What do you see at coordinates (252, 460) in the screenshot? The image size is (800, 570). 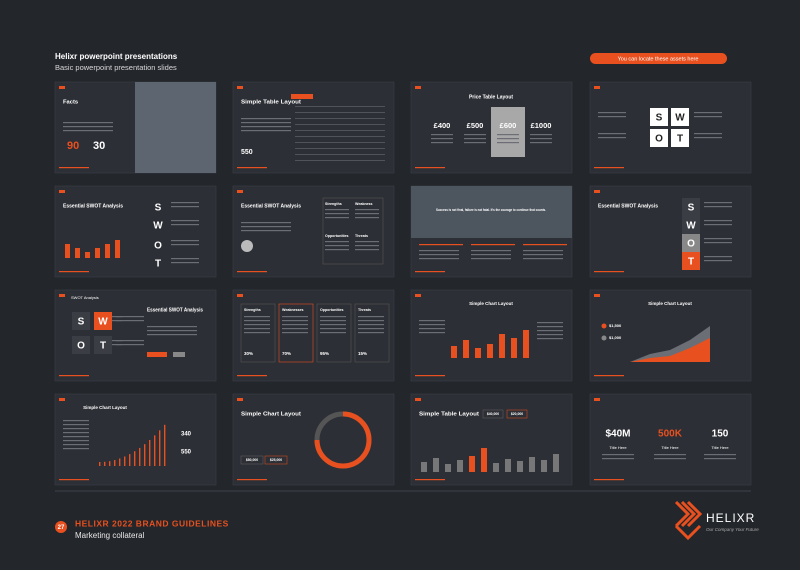 I see `stat: $80,000` at bounding box center [252, 460].